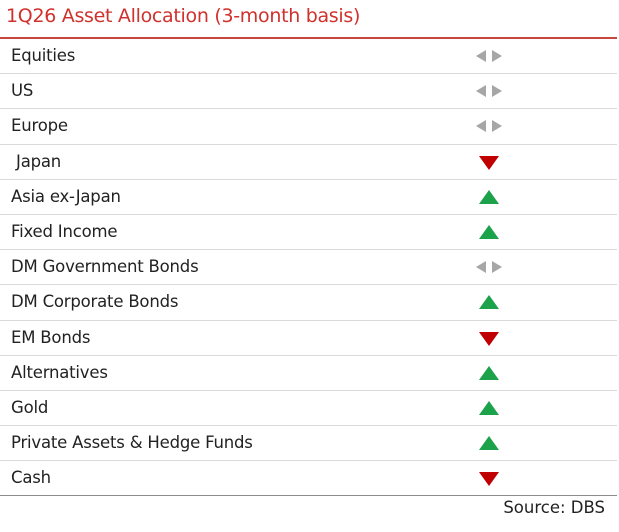  Describe the element at coordinates (51, 337) in the screenshot. I see `row-label: EM Bonds` at that location.